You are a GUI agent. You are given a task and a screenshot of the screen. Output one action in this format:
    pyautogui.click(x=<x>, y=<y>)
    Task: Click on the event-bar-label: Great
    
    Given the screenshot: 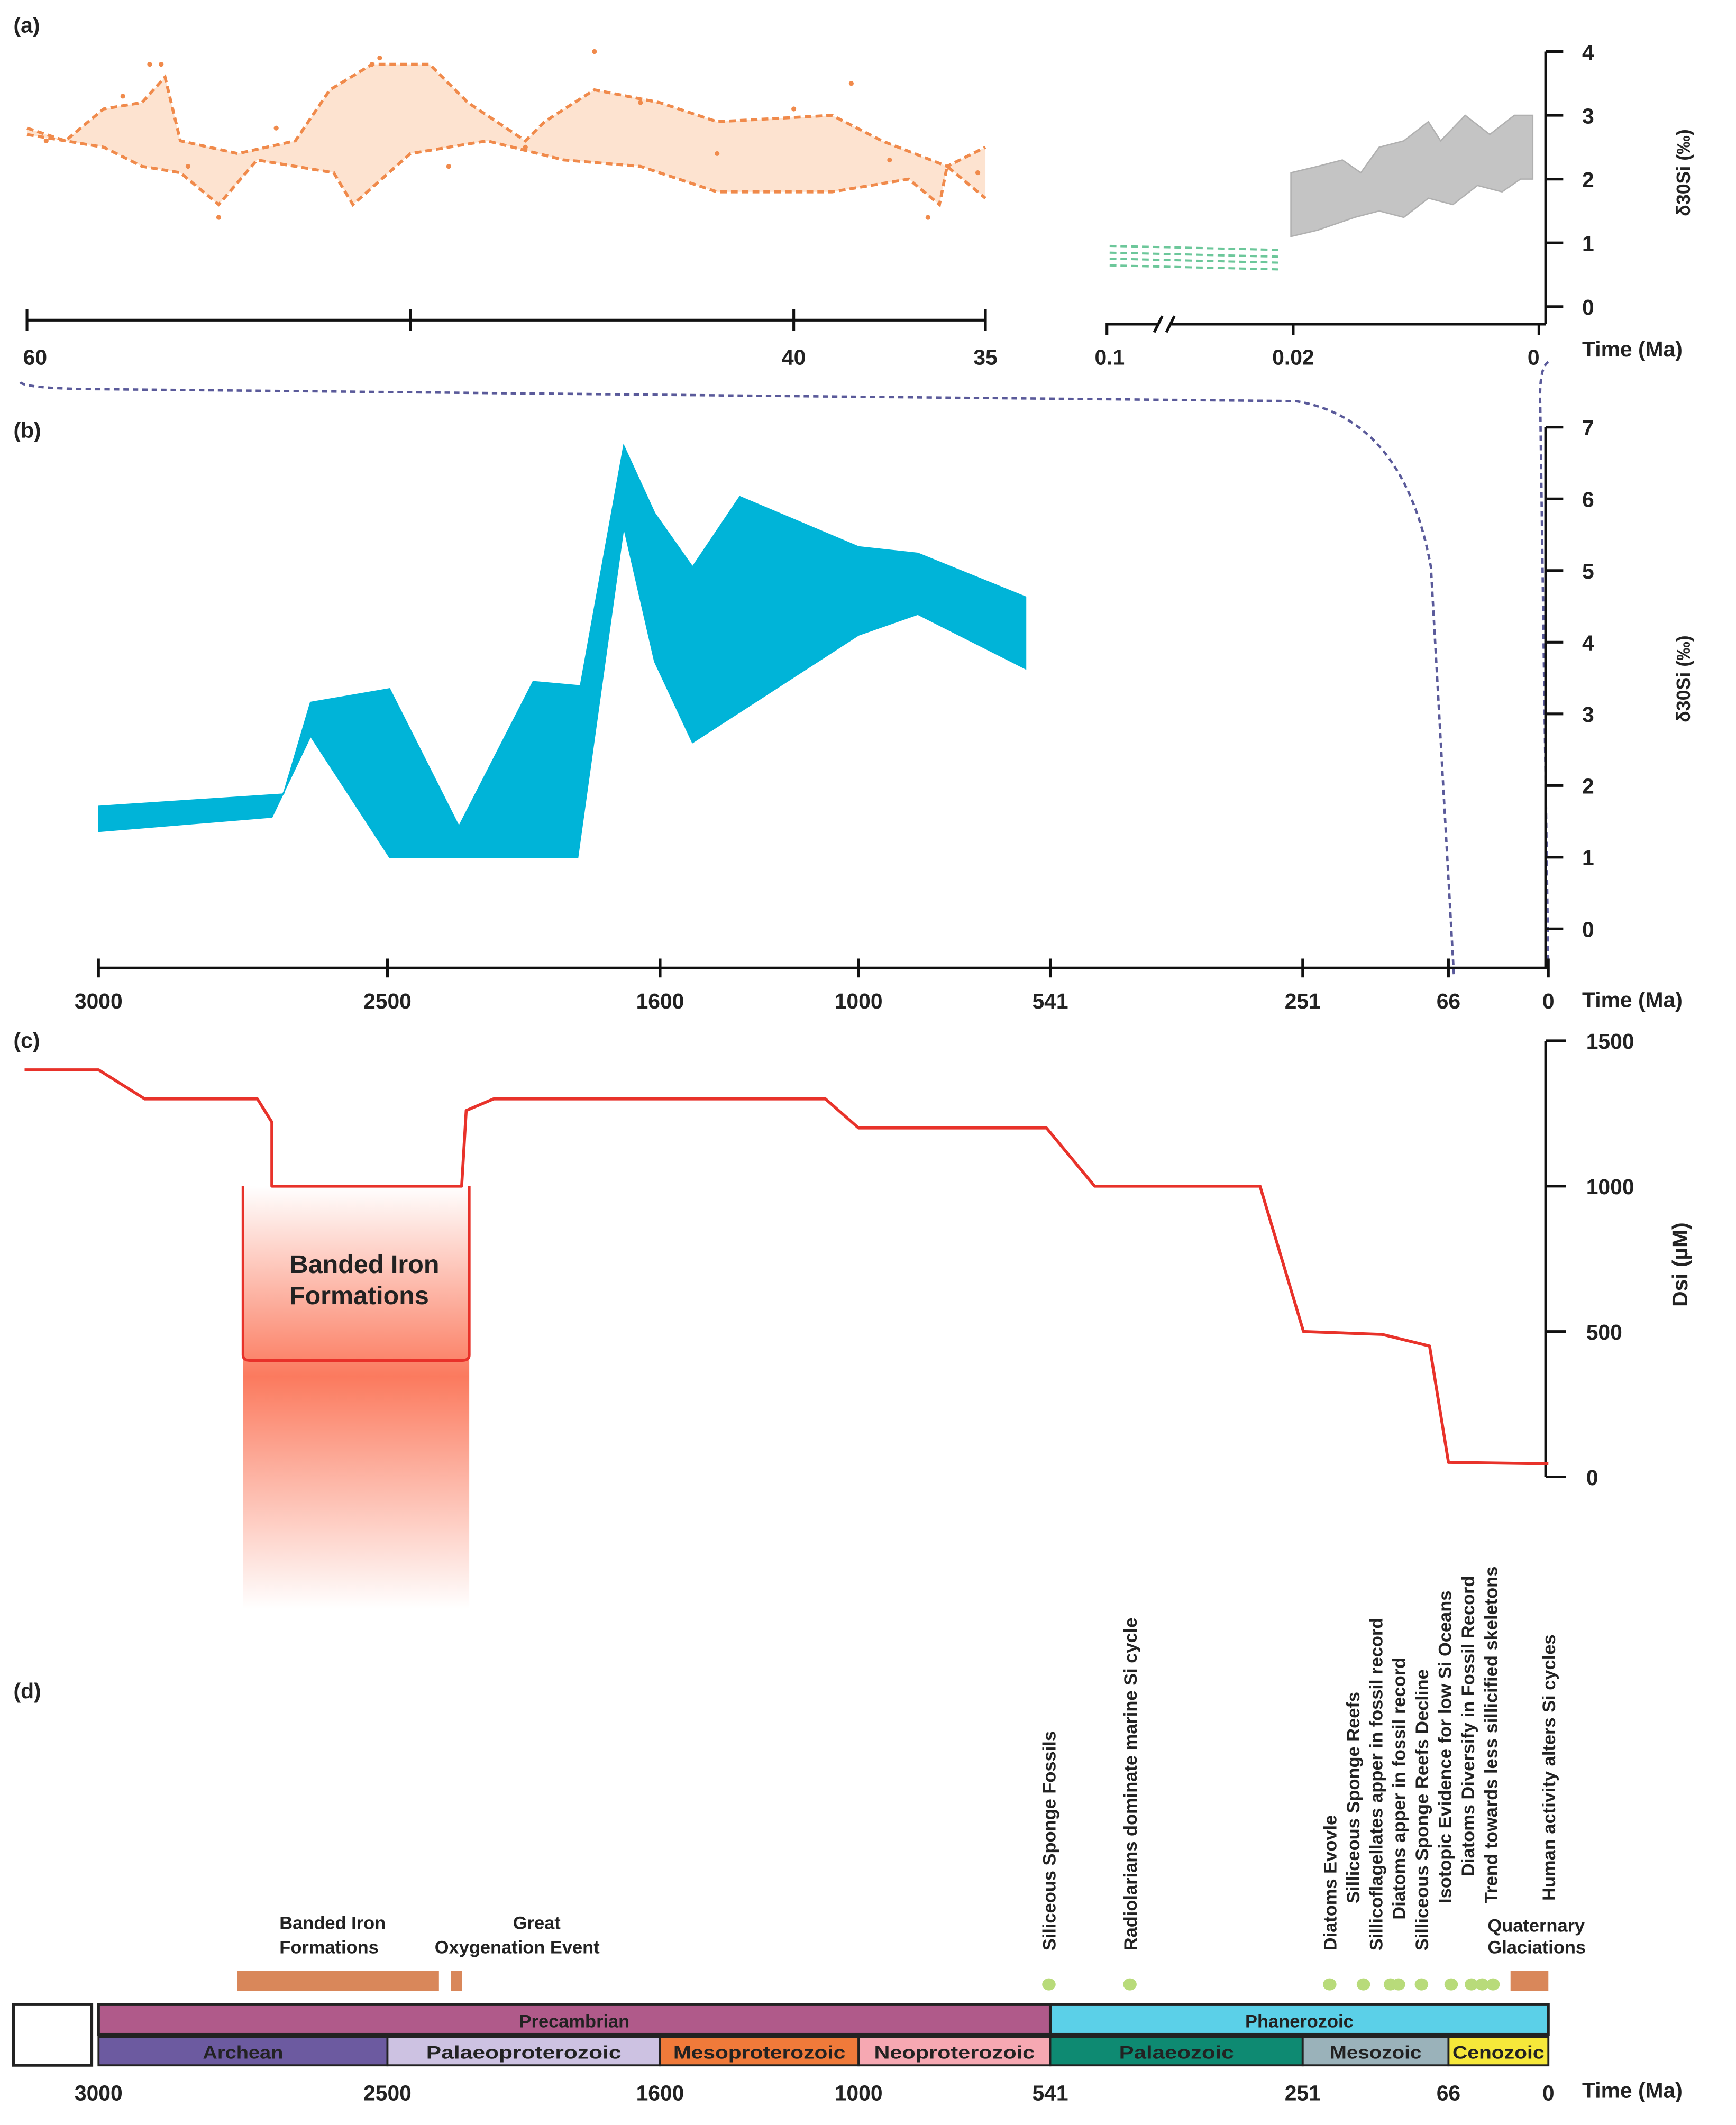 What is the action you would take?
    pyautogui.click(x=537, y=1923)
    